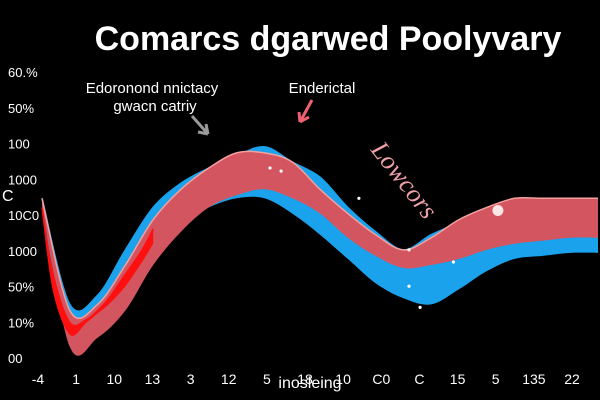 The width and height of the screenshot is (600, 400). I want to click on x-tick-label-4: 13, so click(153, 379).